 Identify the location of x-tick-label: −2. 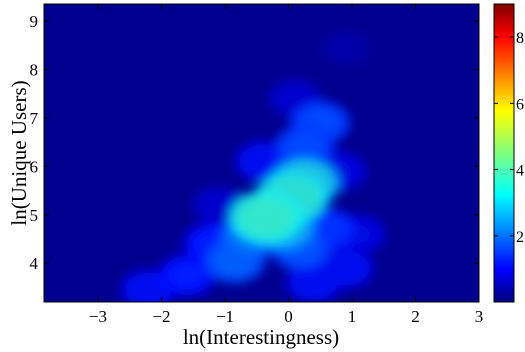
(161, 316).